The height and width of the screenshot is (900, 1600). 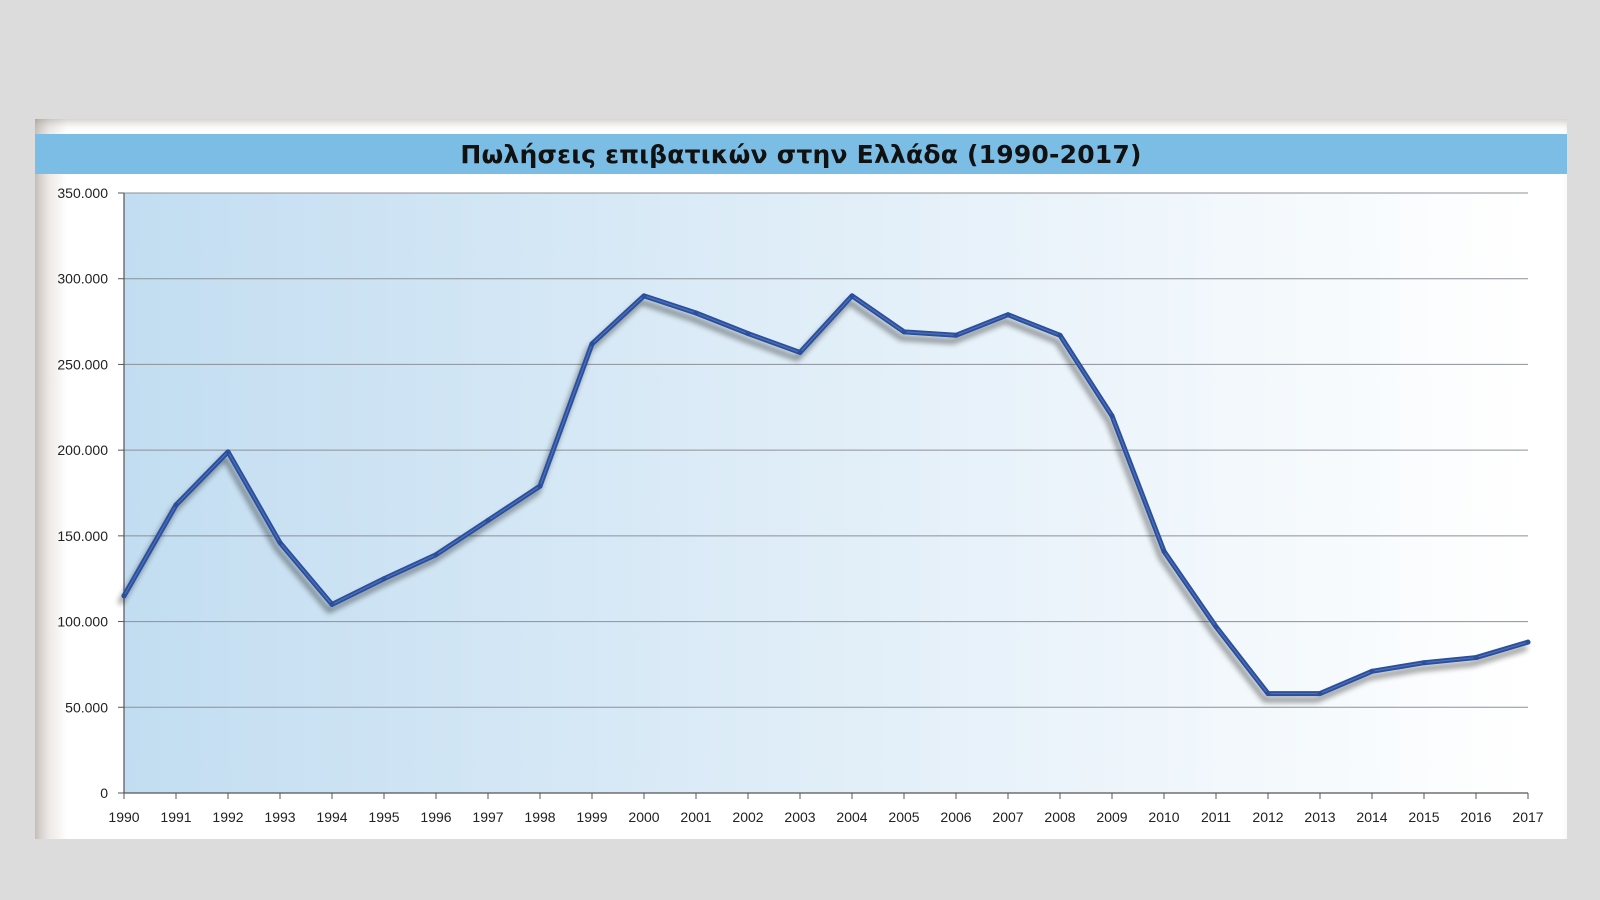 What do you see at coordinates (279, 817) in the screenshot?
I see `x-tick-label: 1993` at bounding box center [279, 817].